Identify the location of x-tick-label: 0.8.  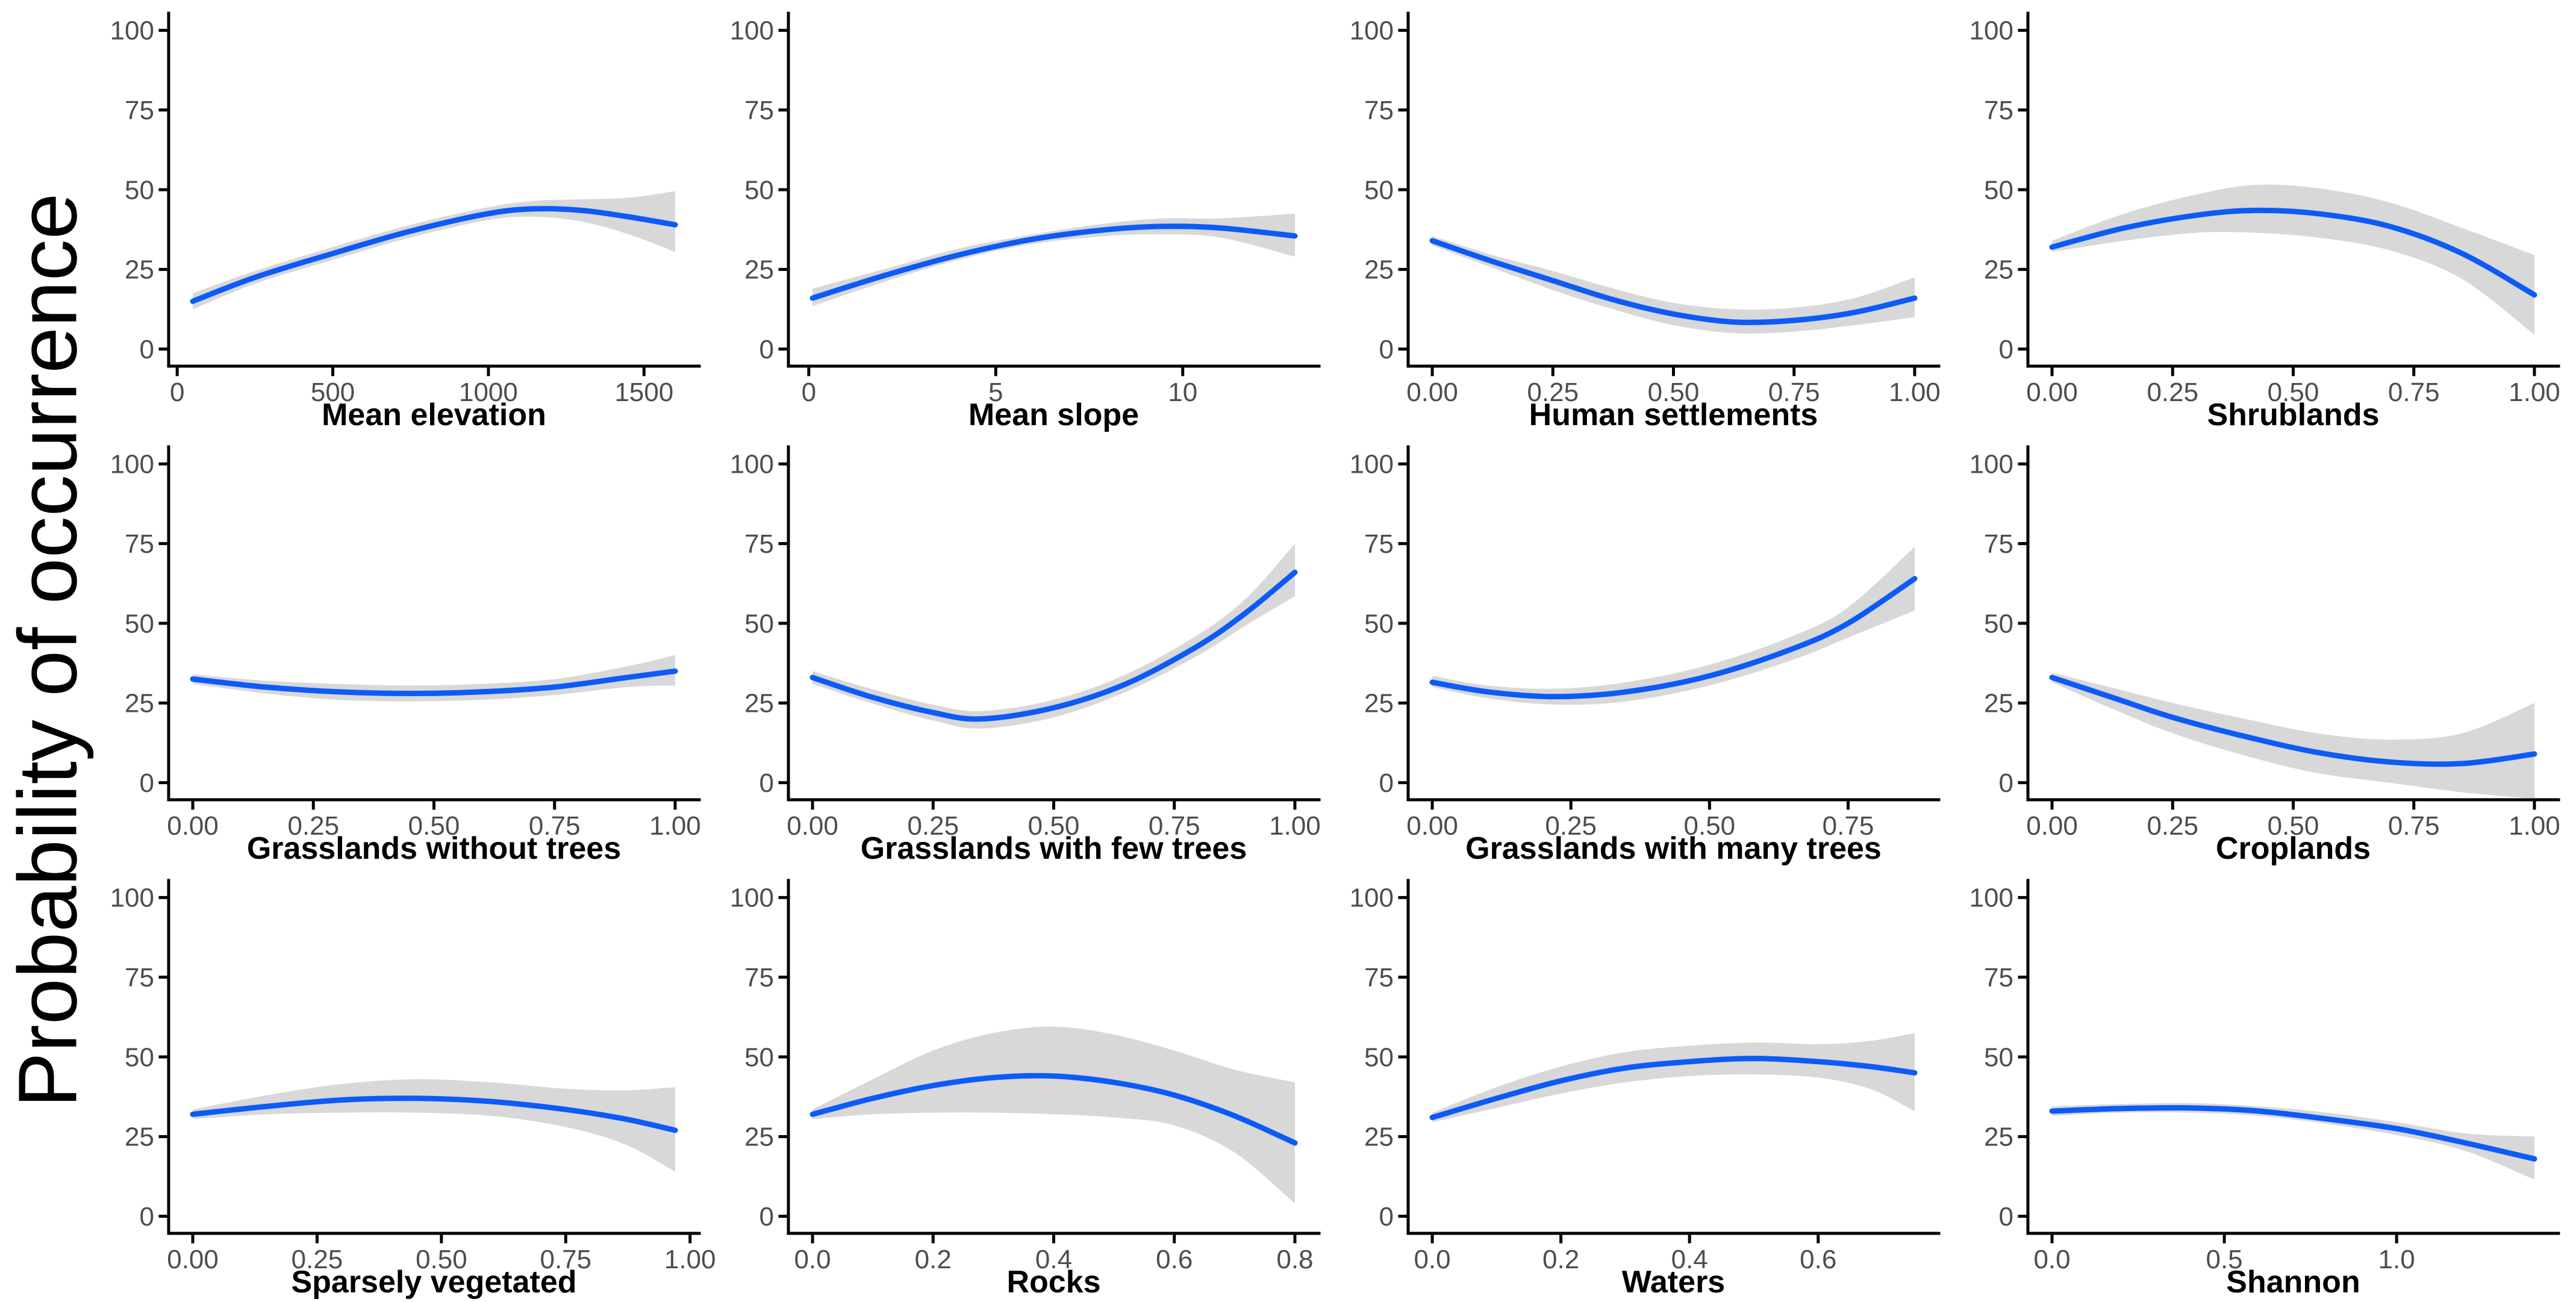
(1294, 1259).